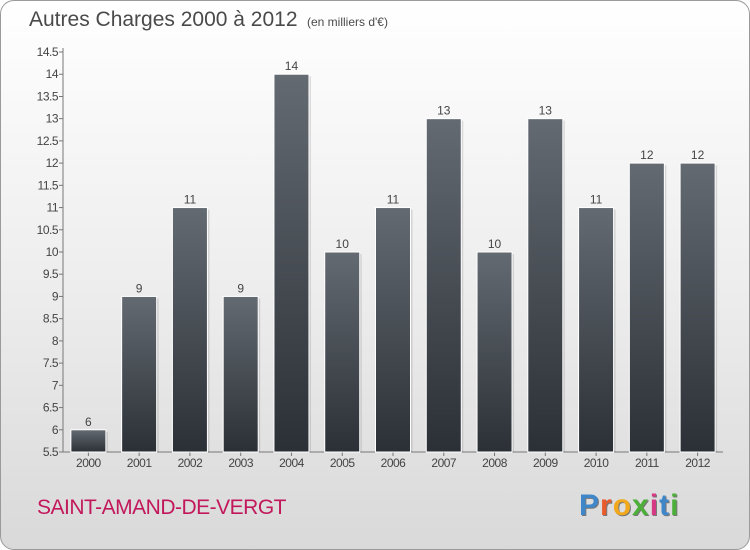 This screenshot has width=750, height=550. Describe the element at coordinates (162, 507) in the screenshot. I see `commune-name: SAINT-AMAND-DE-VERGT` at that location.